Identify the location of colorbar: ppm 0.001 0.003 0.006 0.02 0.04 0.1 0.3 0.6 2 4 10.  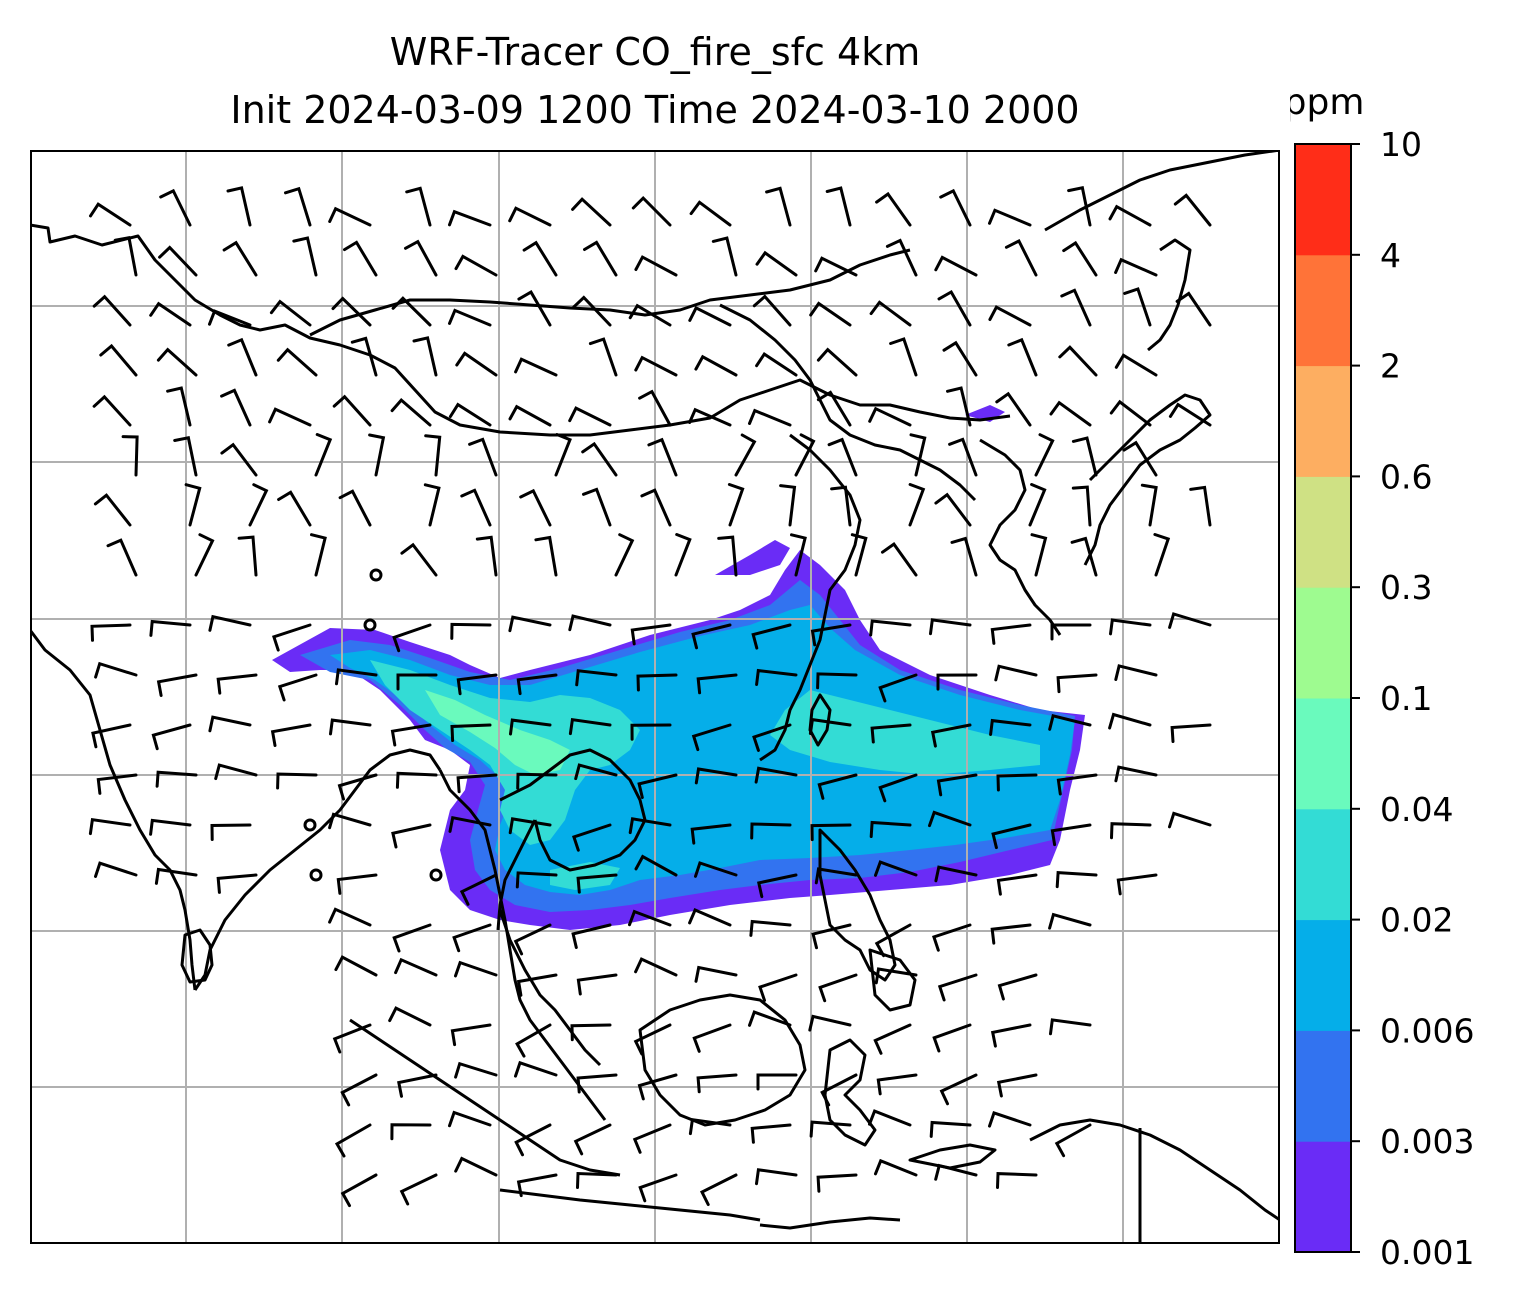
(1382, 677).